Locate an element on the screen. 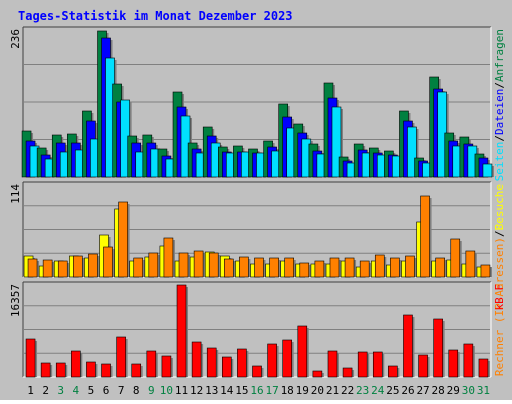 The height and width of the screenshot is (404, 512). x-tick-label: 29 is located at coordinates (453, 390).